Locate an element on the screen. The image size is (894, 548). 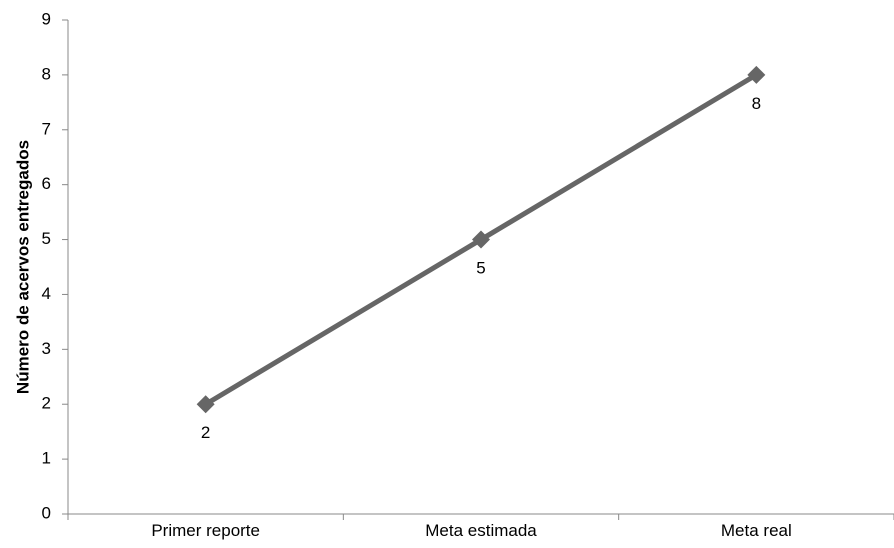
data-label: 2 is located at coordinates (205, 432).